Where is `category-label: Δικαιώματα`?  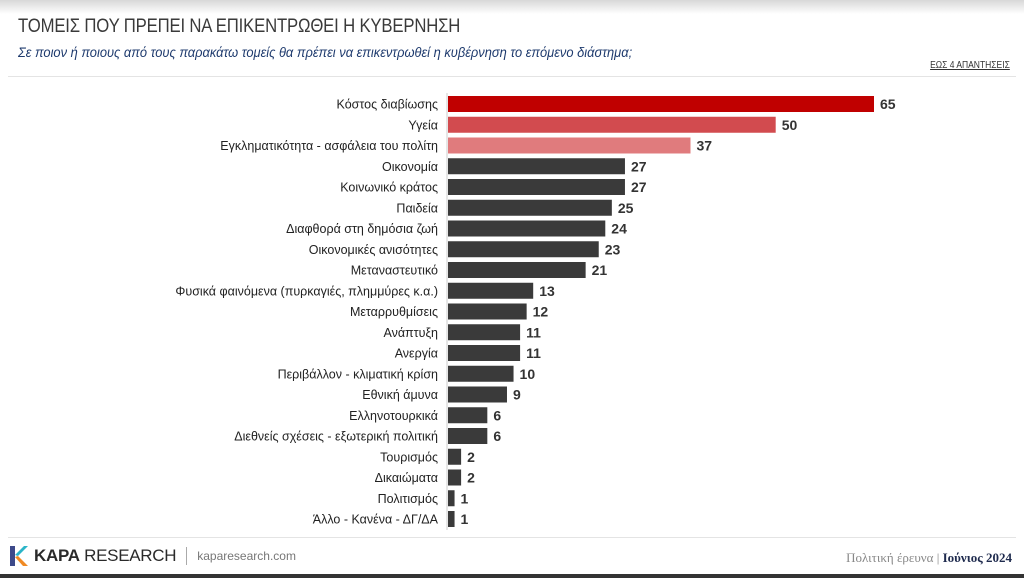 category-label: Δικαιώματα is located at coordinates (406, 478).